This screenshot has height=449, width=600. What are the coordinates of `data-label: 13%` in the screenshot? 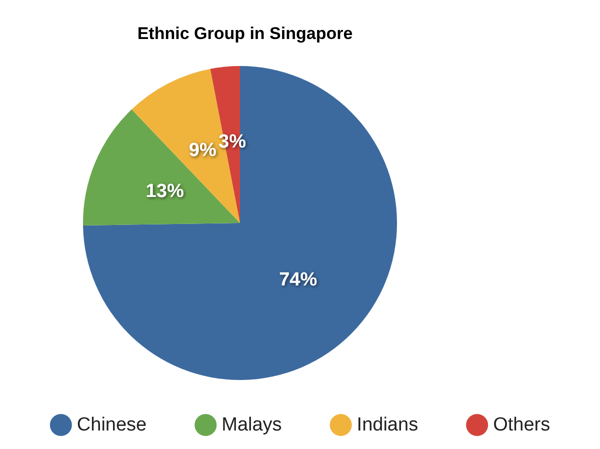 It's located at (165, 191).